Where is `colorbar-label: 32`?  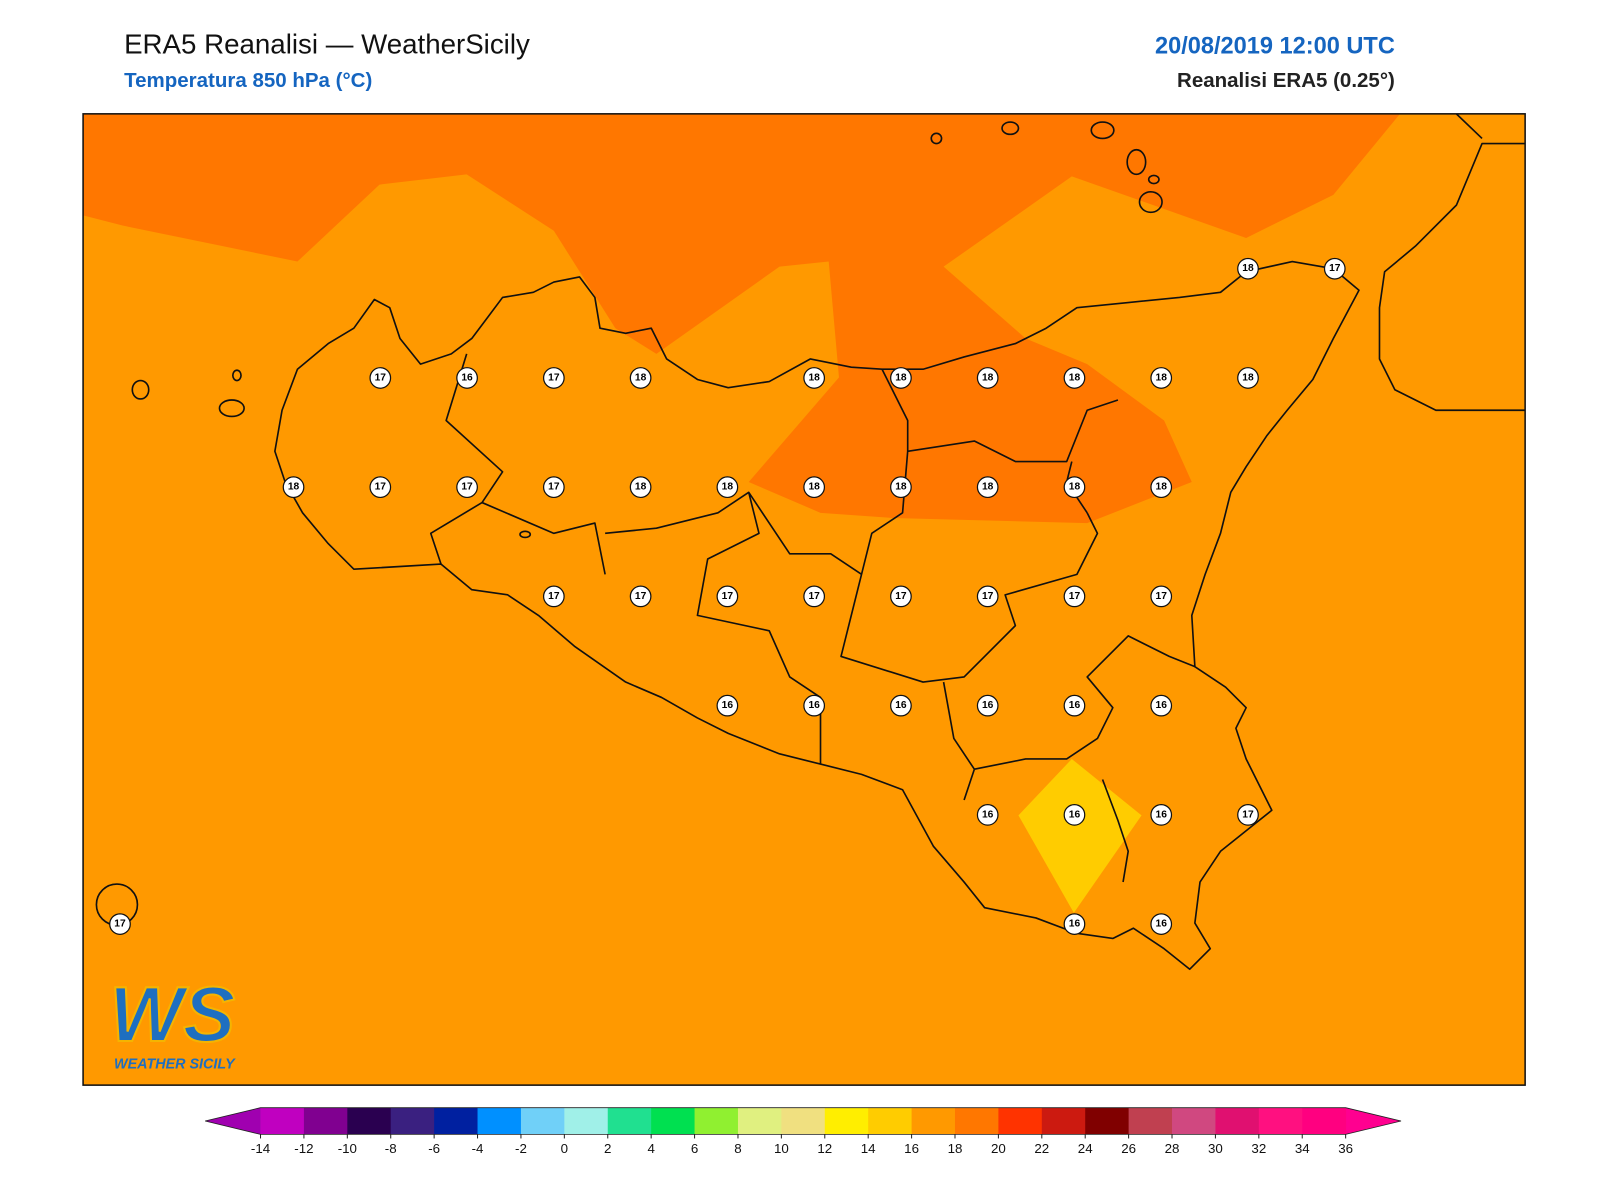
colorbar-label: 32 is located at coordinates (1258, 1148).